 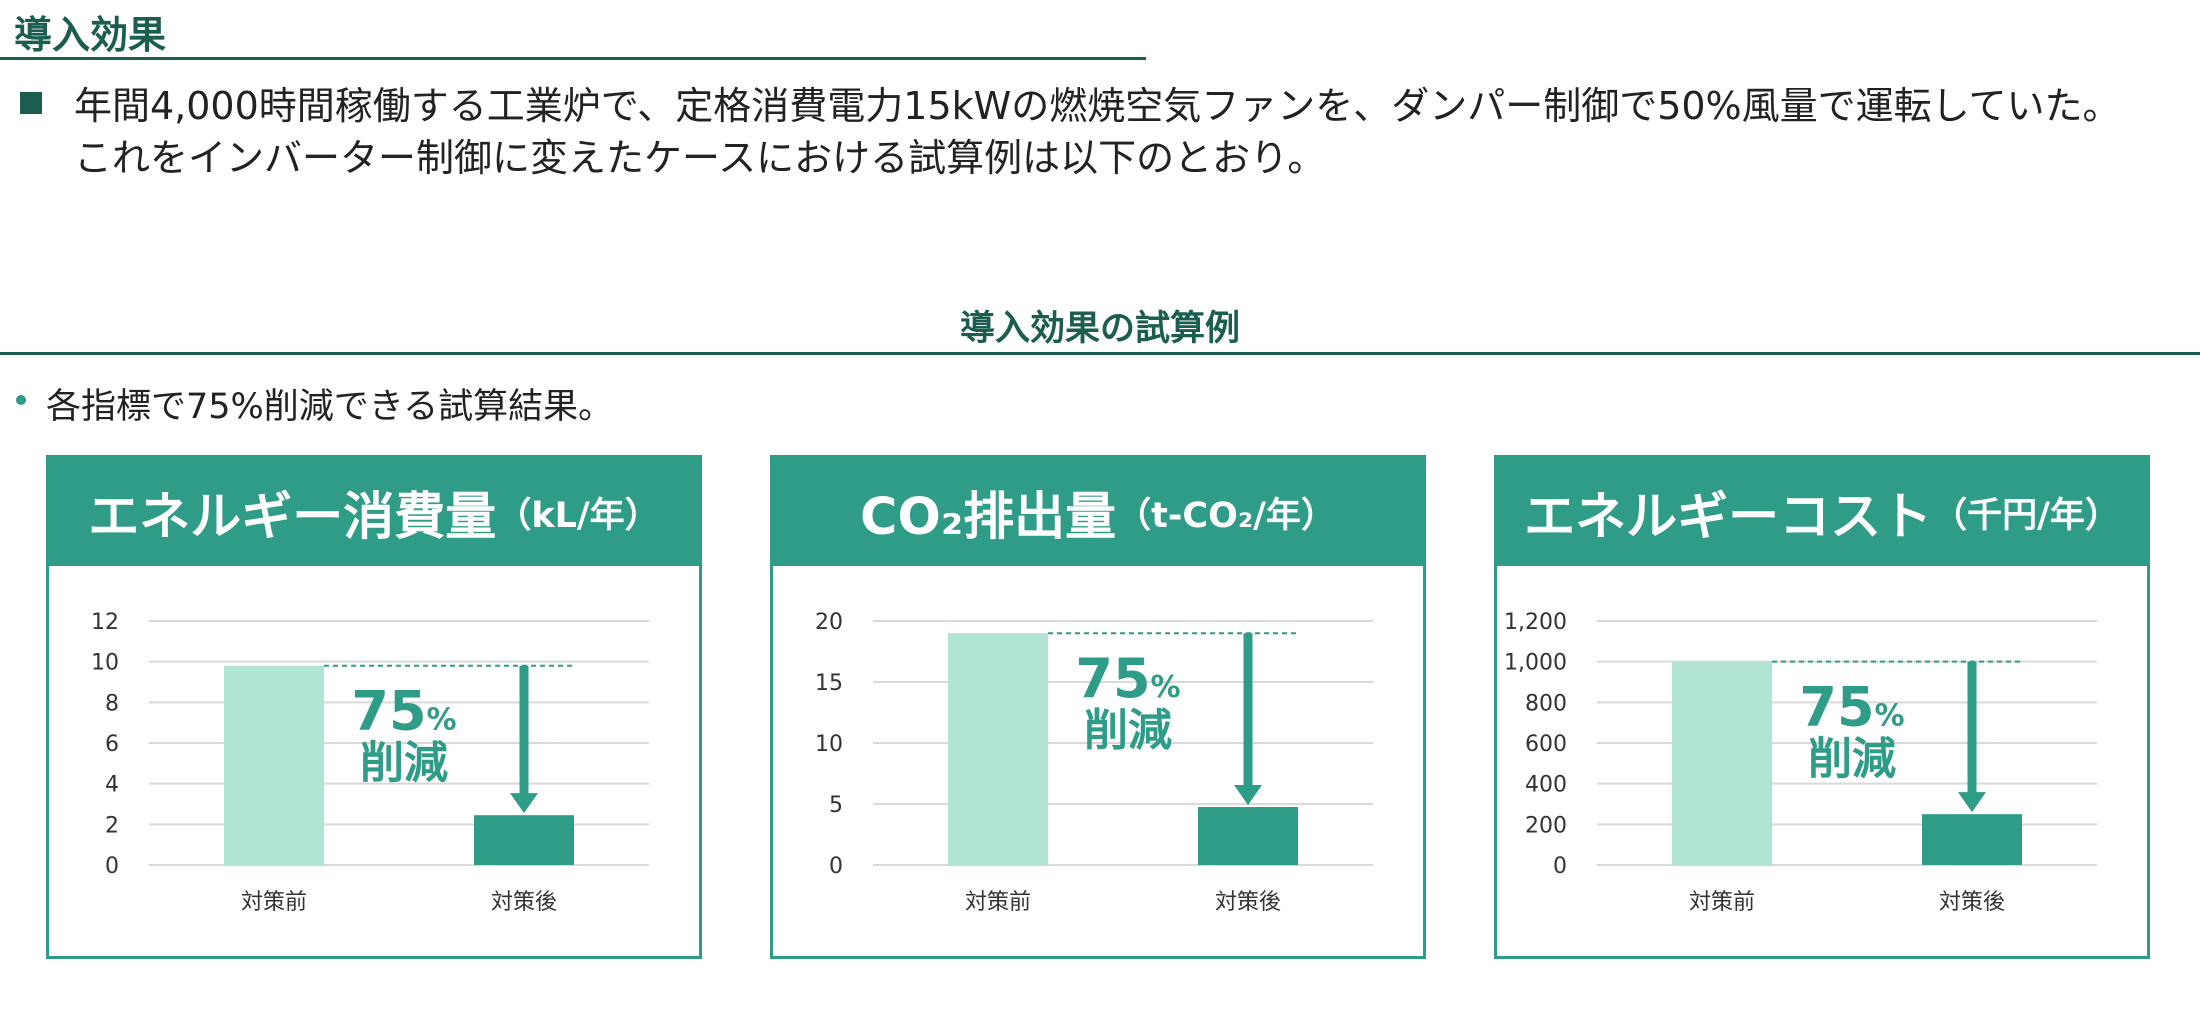 I want to click on chart-panel-co2: CO₂排出量 （t-CO₂/年） 0 5 10 15 20 対策前 対策後 75% 削減, so click(x=1098, y=707).